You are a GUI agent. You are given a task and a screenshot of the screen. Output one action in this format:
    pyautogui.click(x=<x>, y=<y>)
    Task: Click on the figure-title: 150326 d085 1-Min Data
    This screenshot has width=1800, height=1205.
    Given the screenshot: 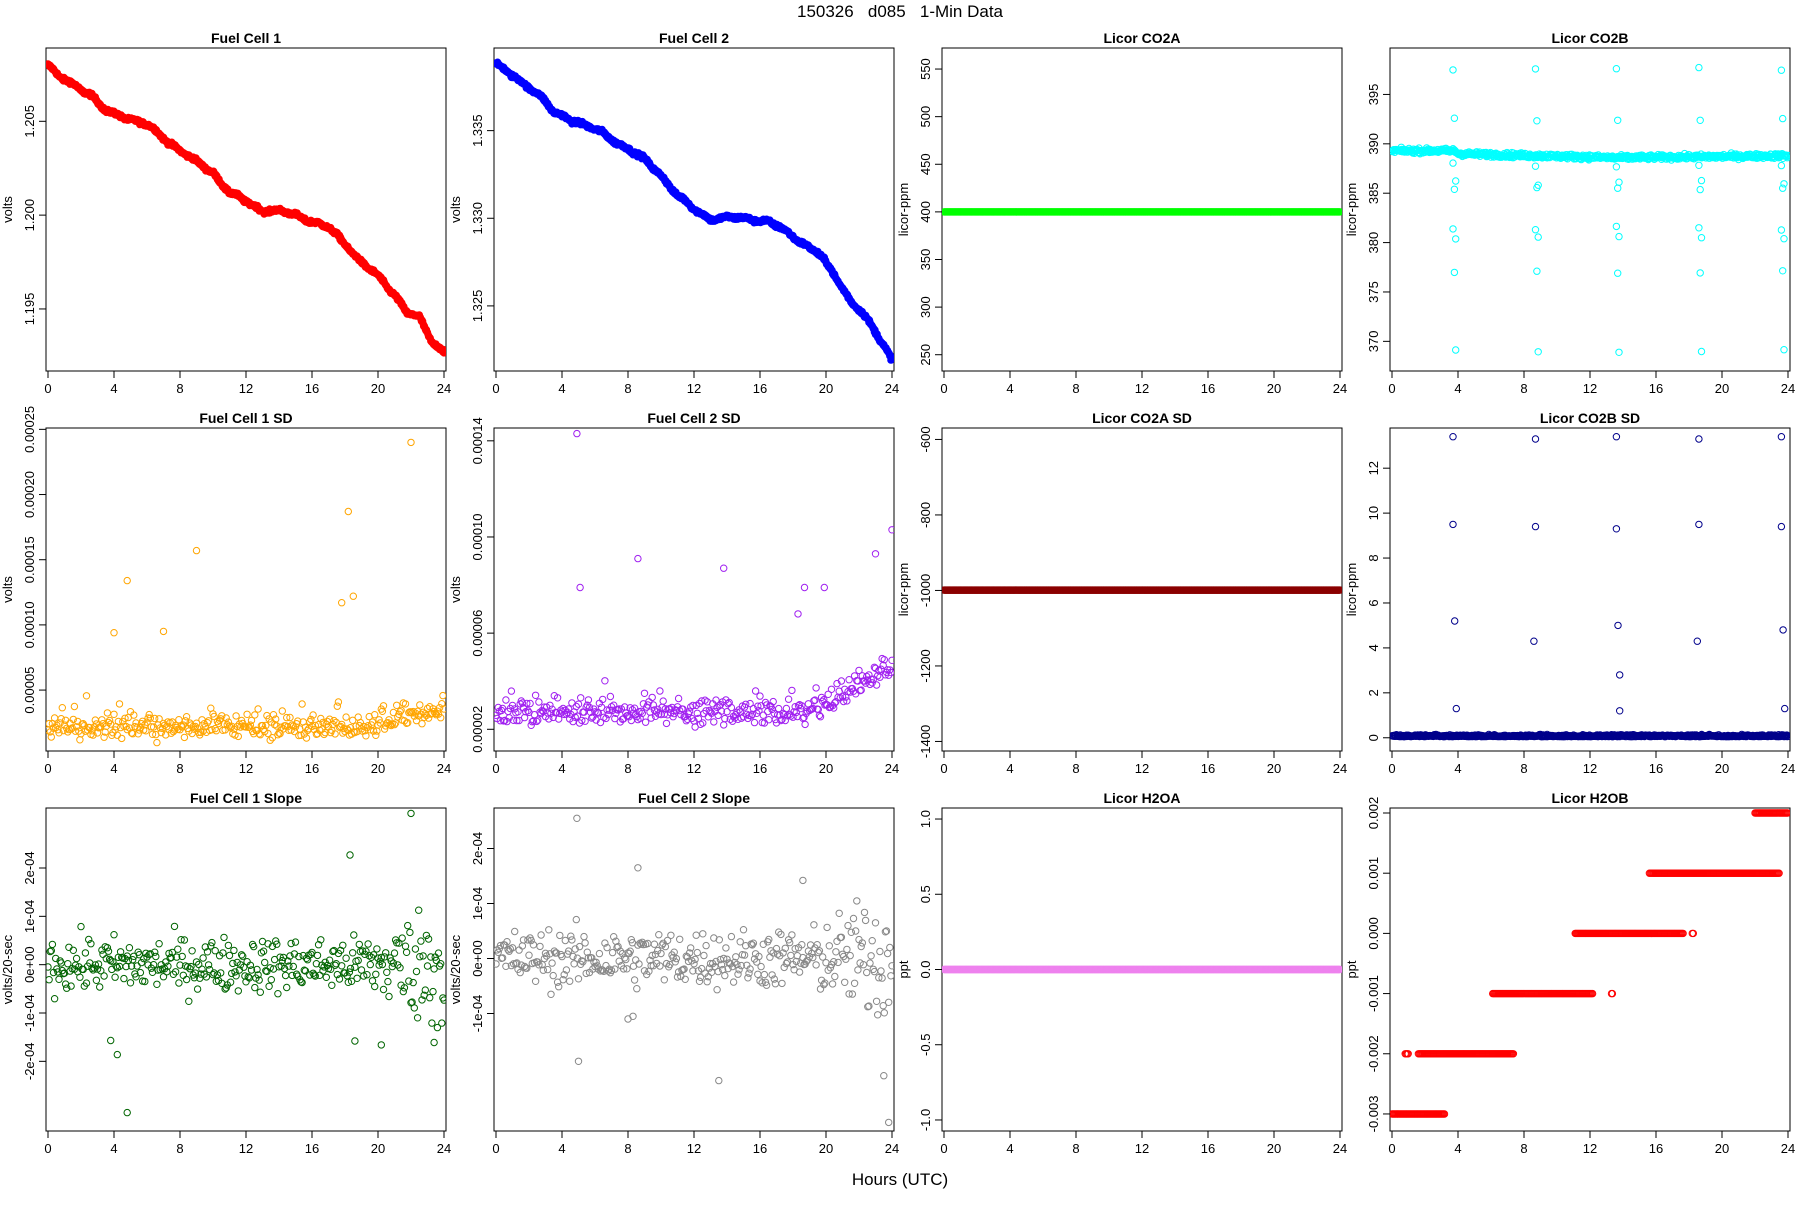 What is the action you would take?
    pyautogui.click(x=900, y=12)
    